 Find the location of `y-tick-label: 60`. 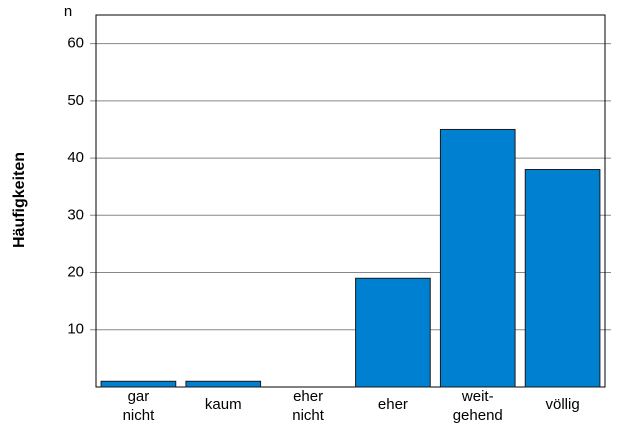

y-tick-label: 60 is located at coordinates (75, 43).